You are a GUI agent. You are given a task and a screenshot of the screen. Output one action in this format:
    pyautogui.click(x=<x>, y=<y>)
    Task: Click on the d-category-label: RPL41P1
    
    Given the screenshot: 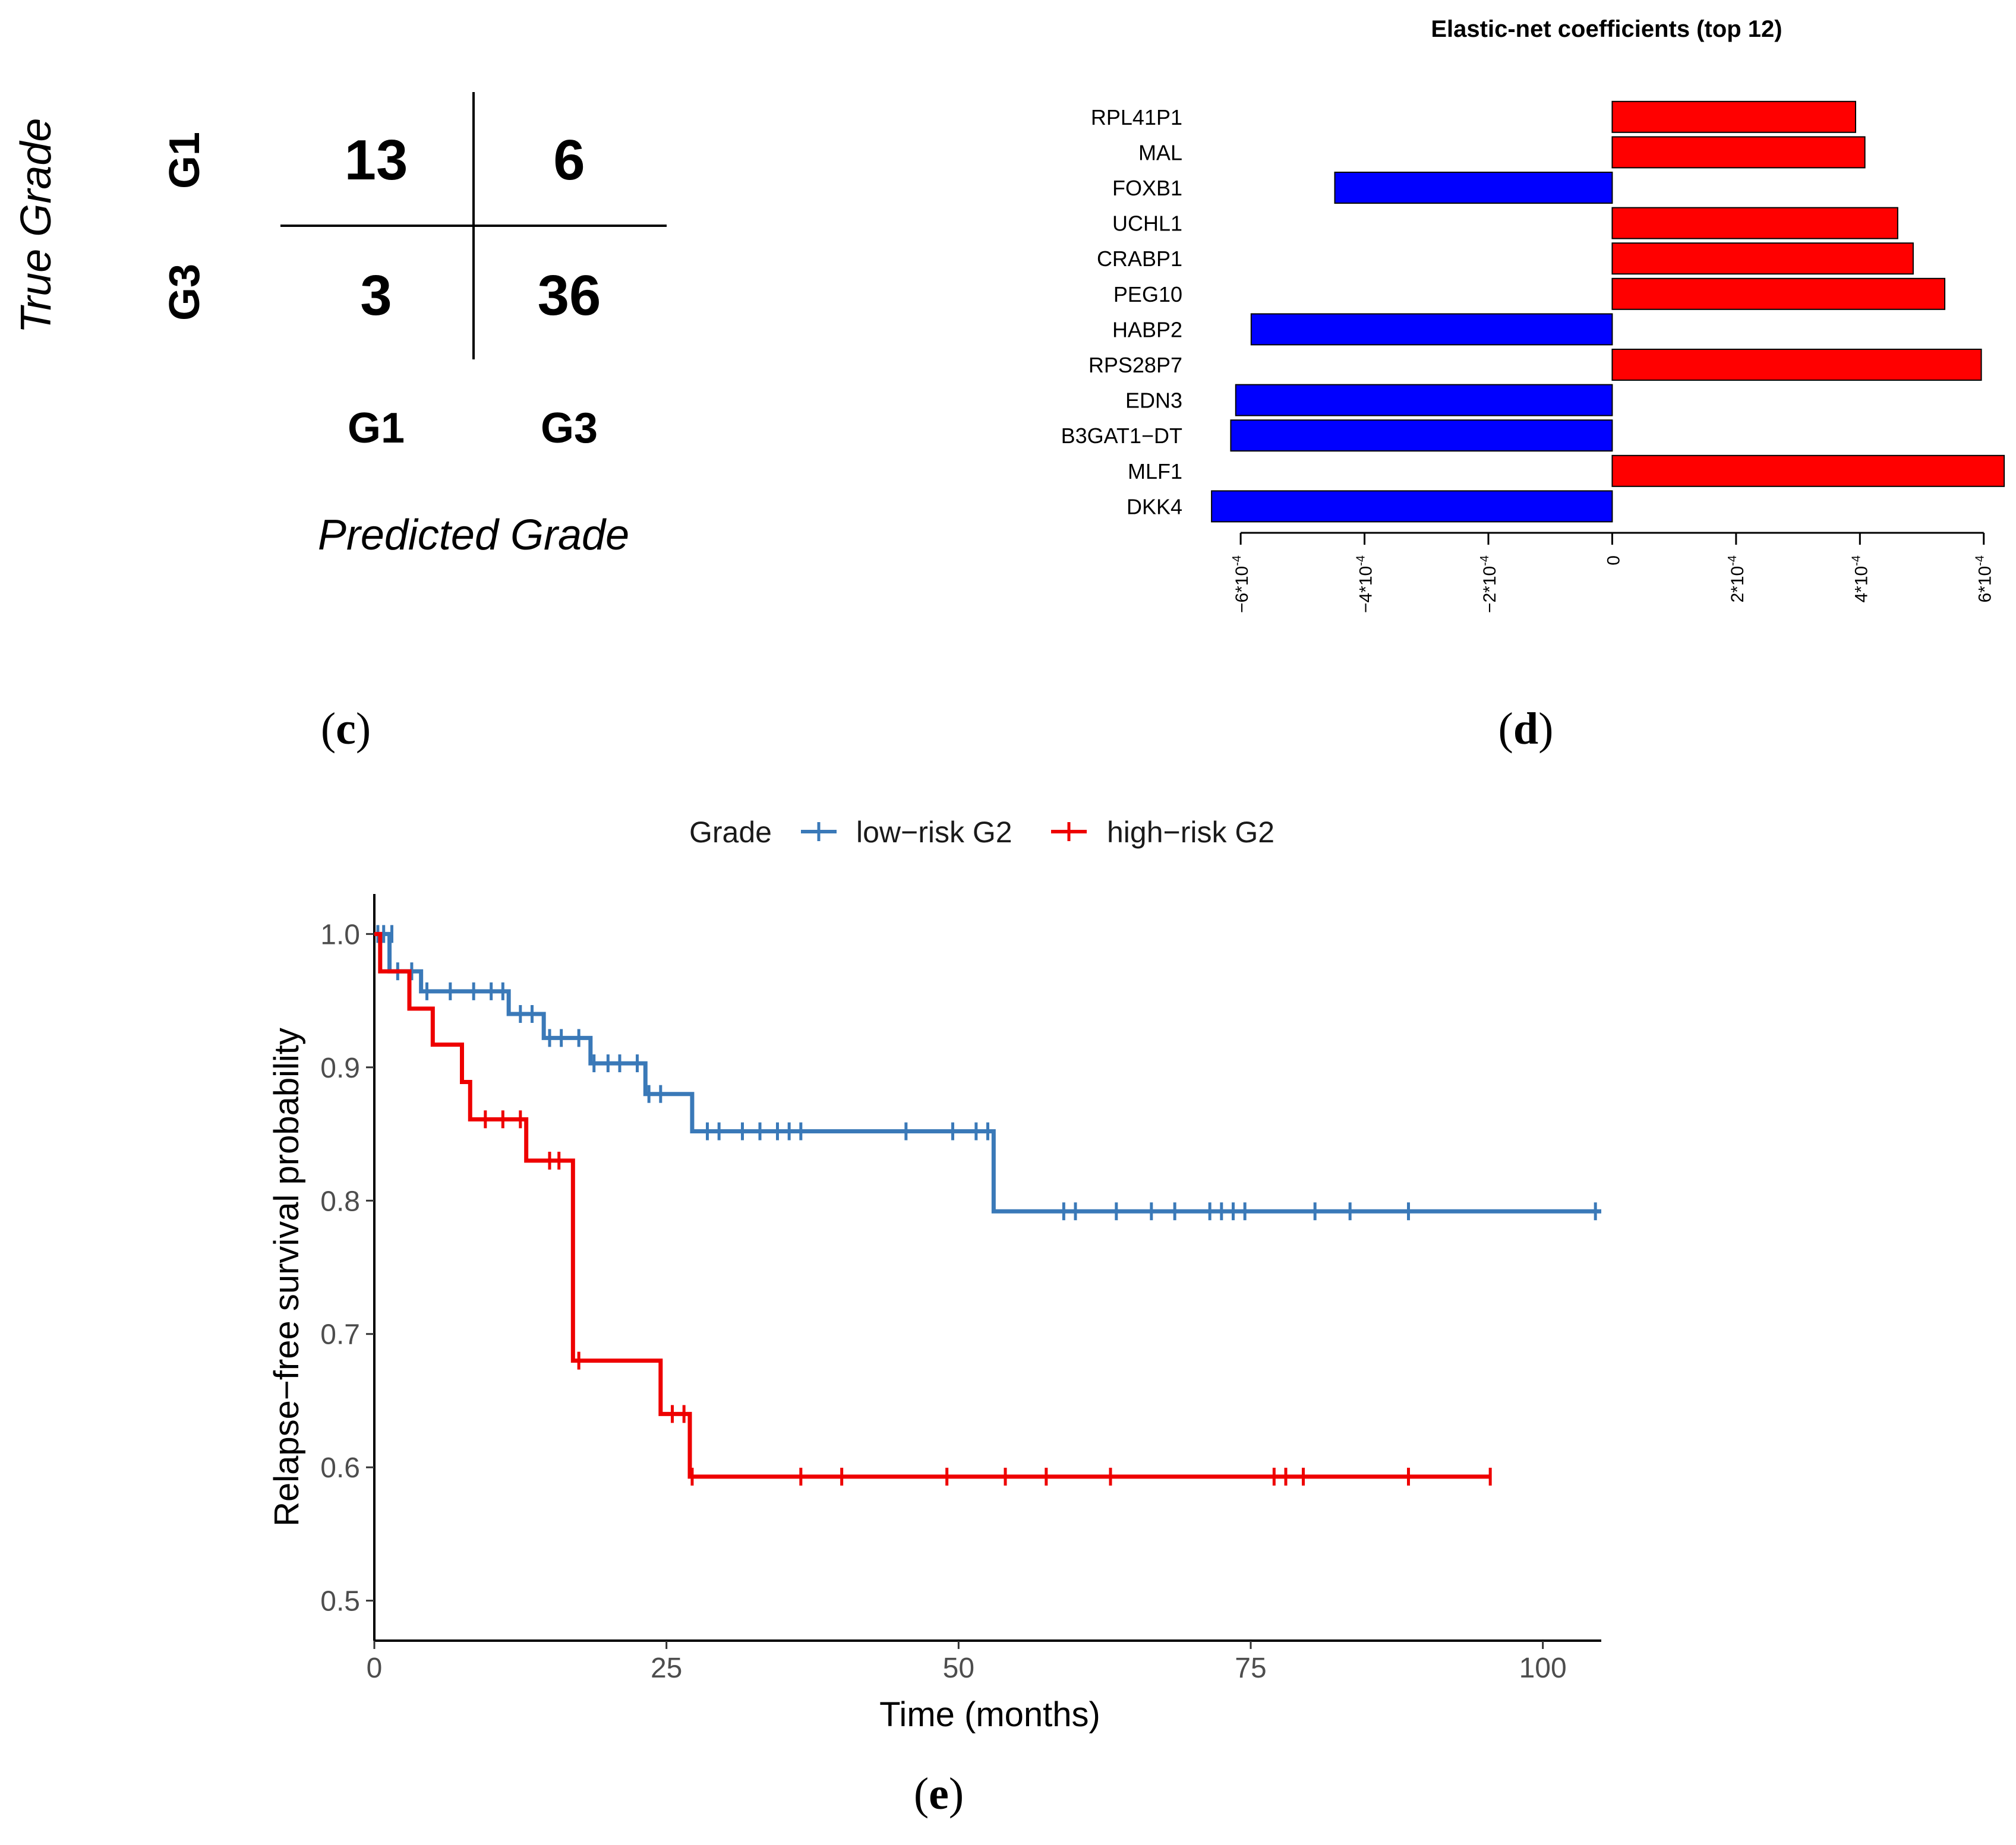 What is the action you would take?
    pyautogui.click(x=1136, y=117)
    